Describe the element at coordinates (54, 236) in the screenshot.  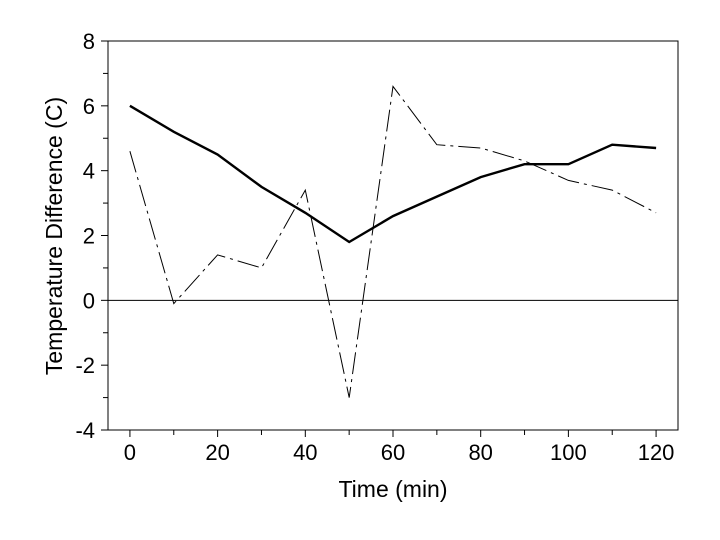
I see `y-axis-title: Temperature Difference (C)` at that location.